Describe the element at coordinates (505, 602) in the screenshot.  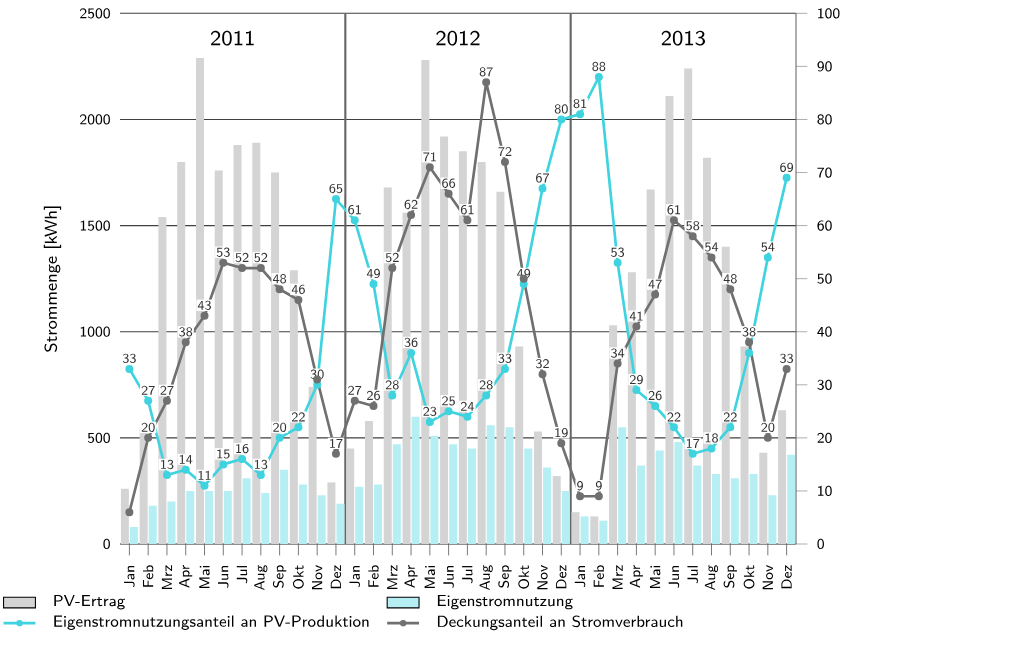
I see `legend-label: Eigenstromnutzung` at that location.